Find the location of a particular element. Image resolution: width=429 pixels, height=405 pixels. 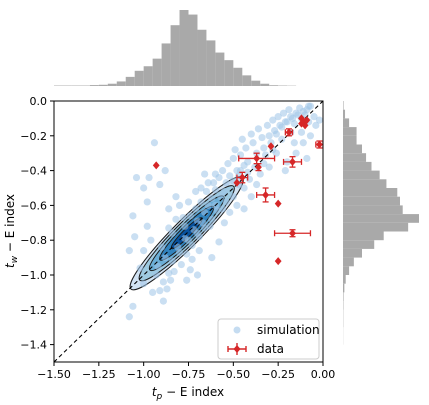

x-tick-label: −0.75 is located at coordinates (189, 374).